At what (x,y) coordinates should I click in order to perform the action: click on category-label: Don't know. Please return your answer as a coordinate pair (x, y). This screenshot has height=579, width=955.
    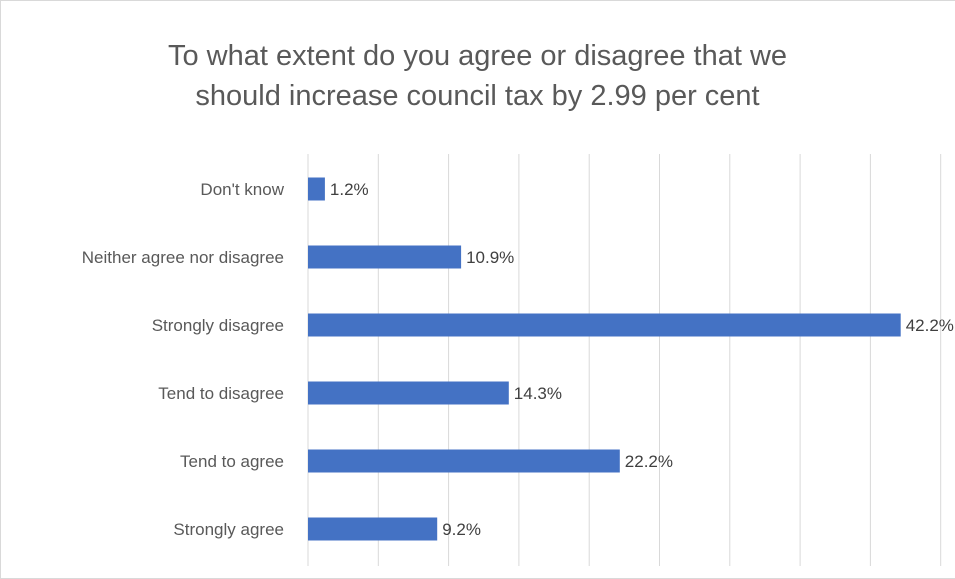
    Looking at the image, I should click on (242, 189).